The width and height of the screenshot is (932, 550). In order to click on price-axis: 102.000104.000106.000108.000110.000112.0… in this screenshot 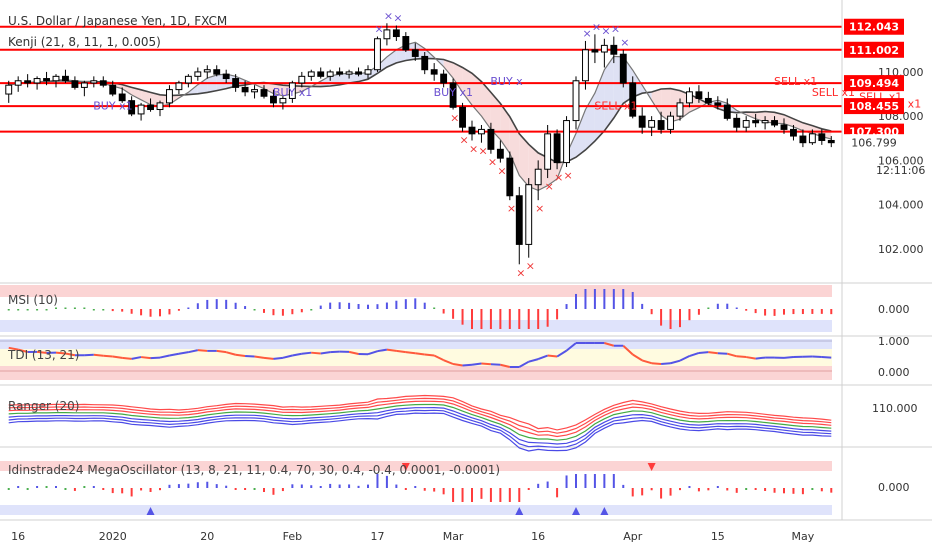, I will do `click(882, 260)`.